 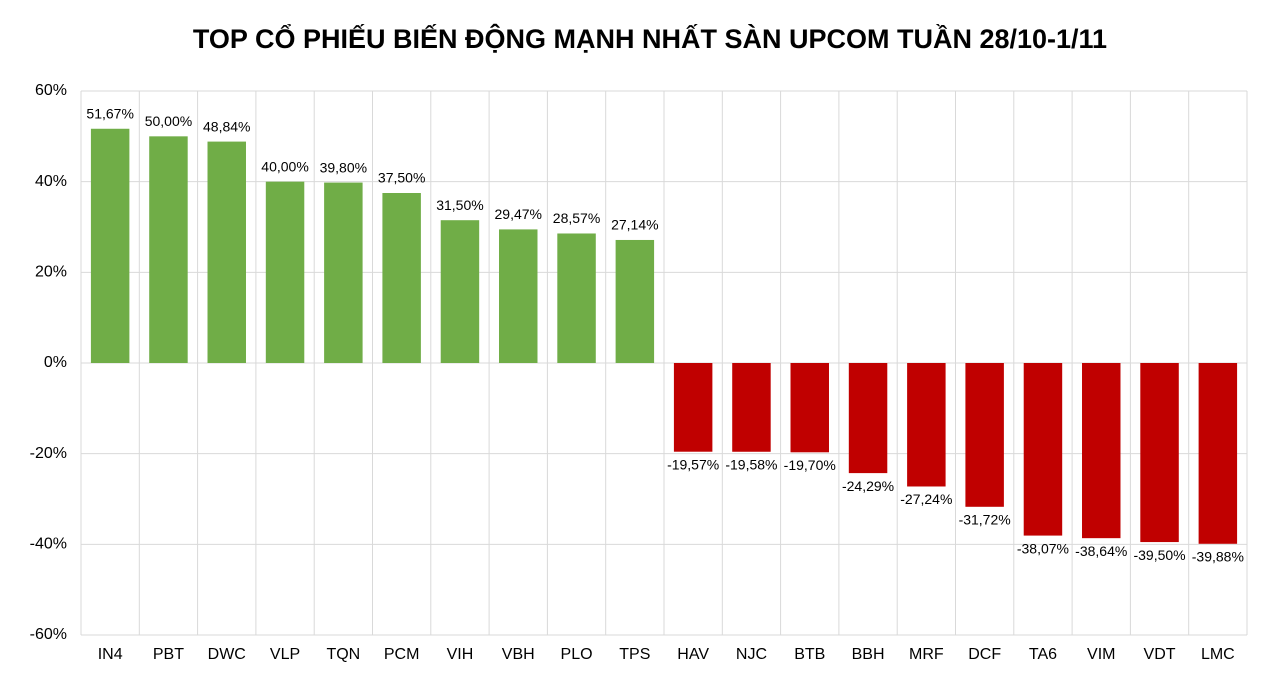 What do you see at coordinates (110, 654) in the screenshot?
I see `x-tick-label: IN4` at bounding box center [110, 654].